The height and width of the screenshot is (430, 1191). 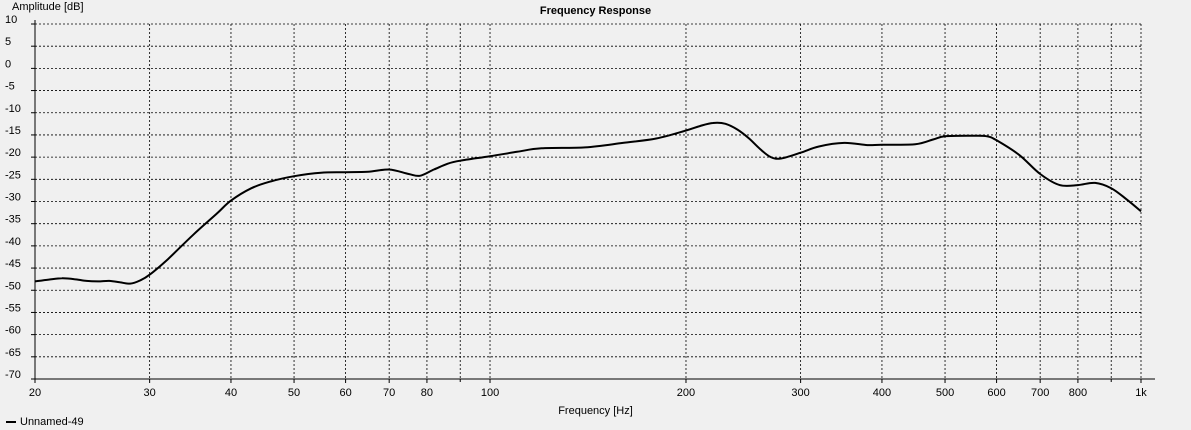 I want to click on x-tick-label: 200, so click(x=686, y=393).